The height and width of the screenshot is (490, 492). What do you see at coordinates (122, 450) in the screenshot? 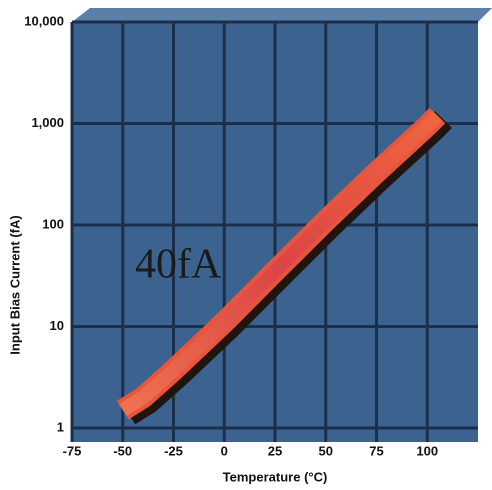
I see `x-tick-label: -50` at bounding box center [122, 450].